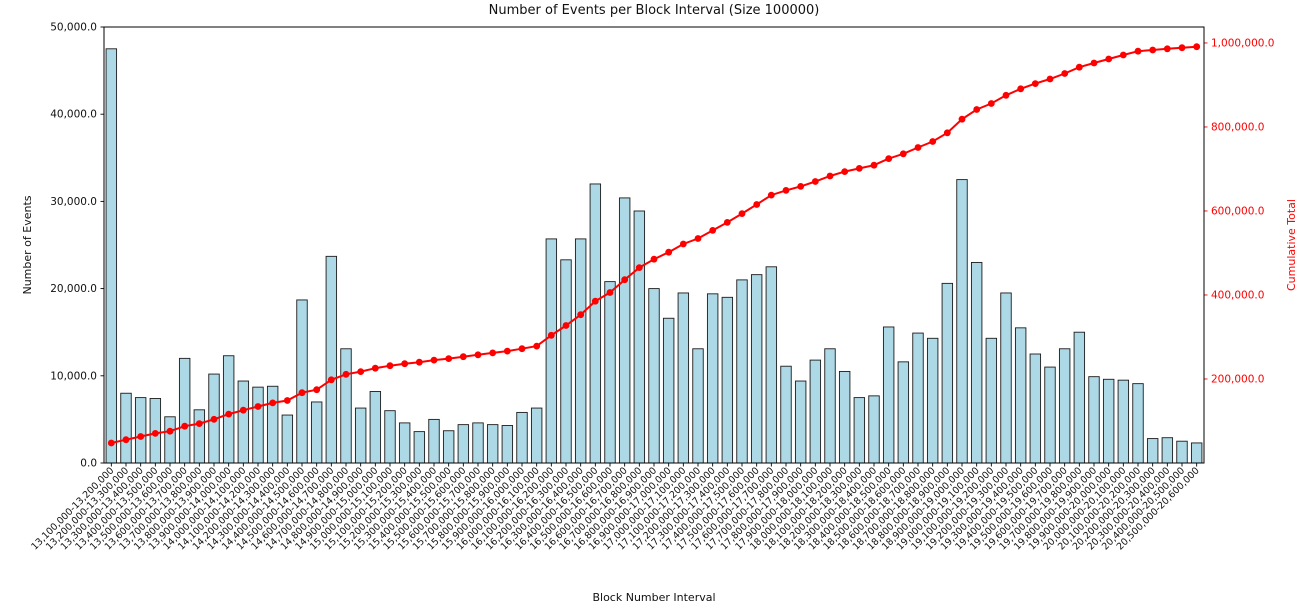 This screenshot has width=1304, height=613. What do you see at coordinates (73, 115) in the screenshot?
I see `y-tick-label-left: 40,000.0` at bounding box center [73, 115].